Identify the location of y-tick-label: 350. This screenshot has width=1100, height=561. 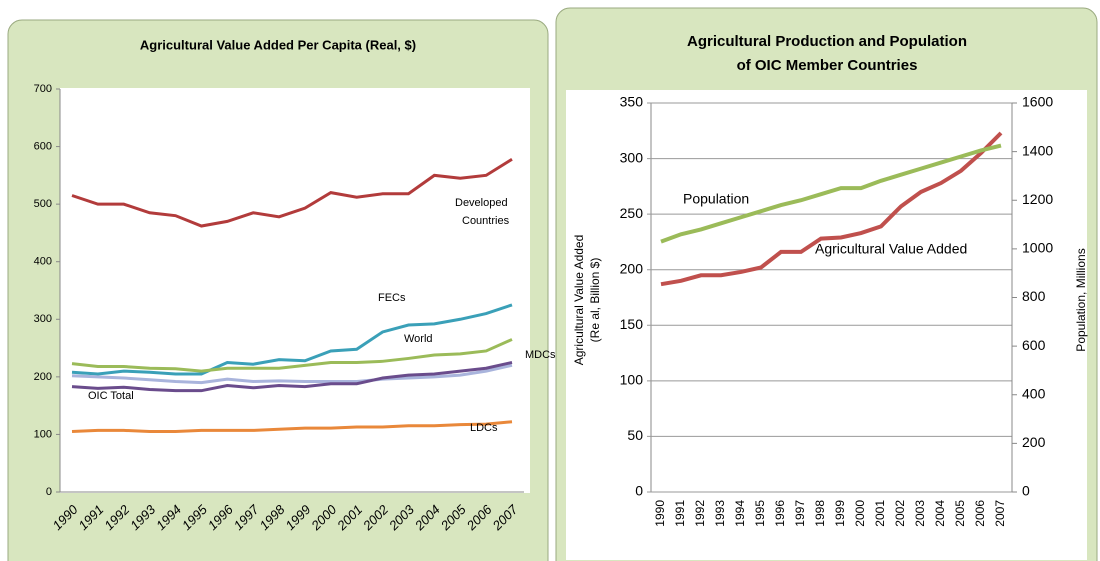
(632, 102).